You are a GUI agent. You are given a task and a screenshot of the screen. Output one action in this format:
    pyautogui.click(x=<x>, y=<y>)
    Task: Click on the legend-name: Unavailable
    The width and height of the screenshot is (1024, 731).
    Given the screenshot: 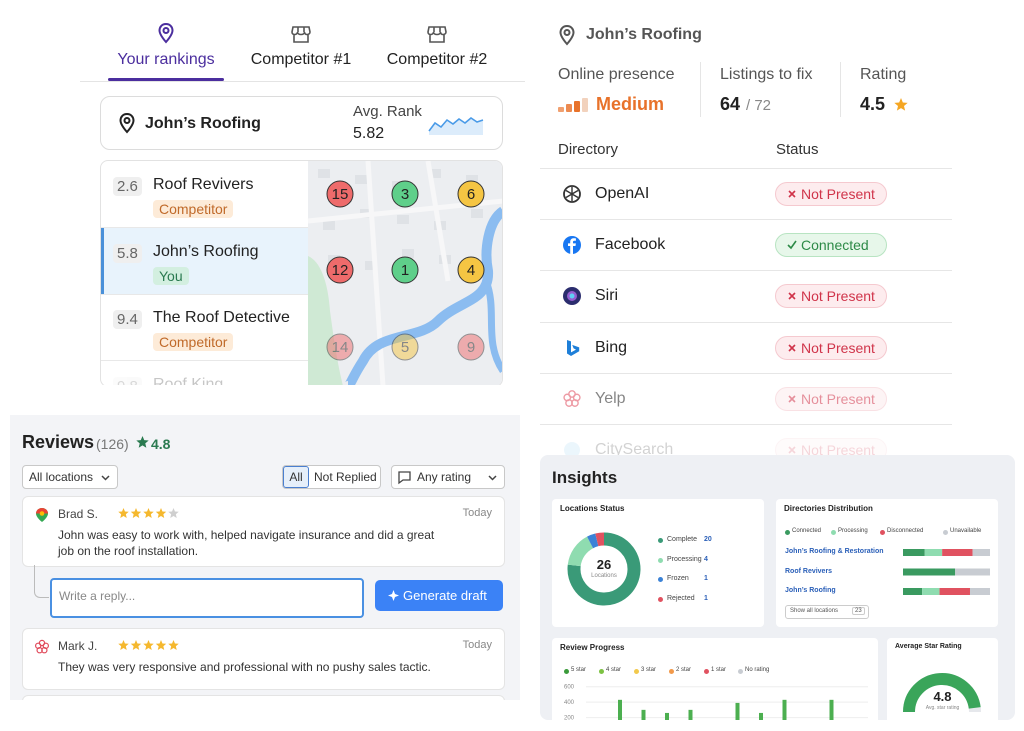 What is the action you would take?
    pyautogui.click(x=966, y=531)
    